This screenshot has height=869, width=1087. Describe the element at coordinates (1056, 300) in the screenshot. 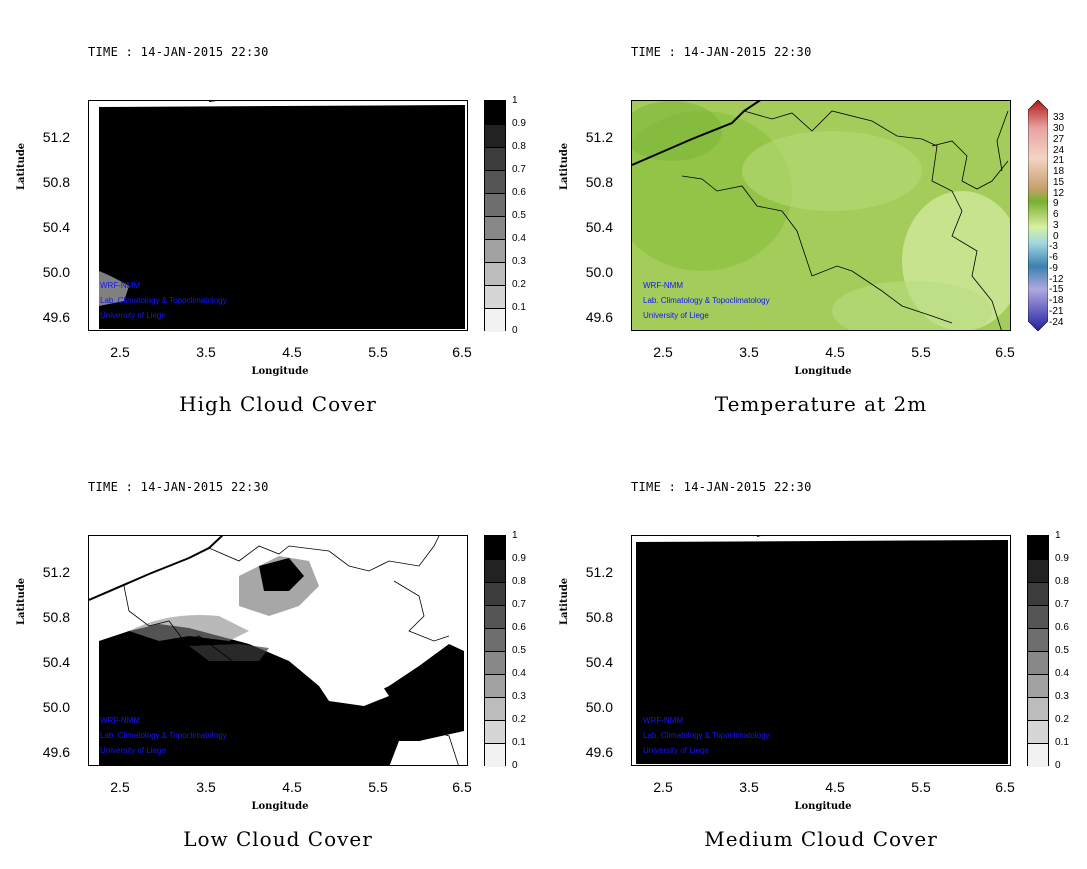

I see `colorbar-label: -18` at that location.